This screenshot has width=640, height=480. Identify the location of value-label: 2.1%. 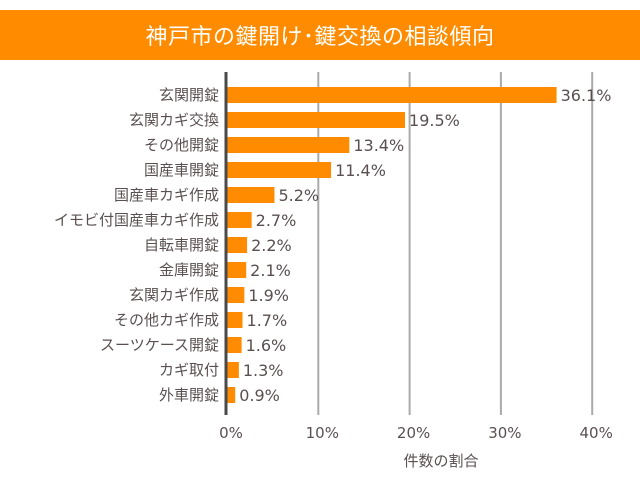
(270, 270).